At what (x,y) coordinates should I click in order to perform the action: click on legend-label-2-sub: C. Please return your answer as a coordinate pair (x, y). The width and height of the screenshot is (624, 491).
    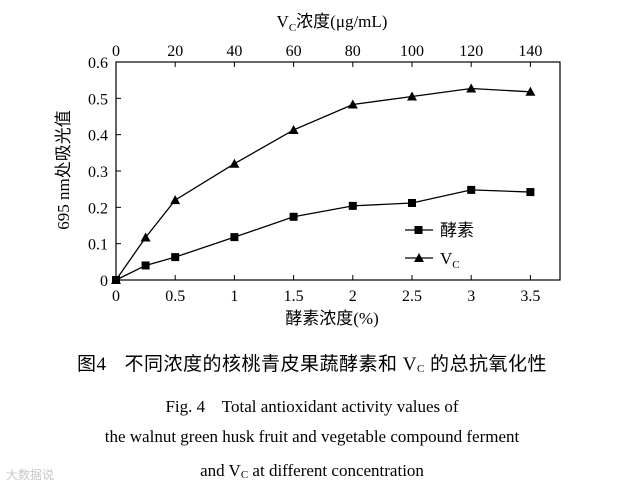
    Looking at the image, I should click on (455, 265).